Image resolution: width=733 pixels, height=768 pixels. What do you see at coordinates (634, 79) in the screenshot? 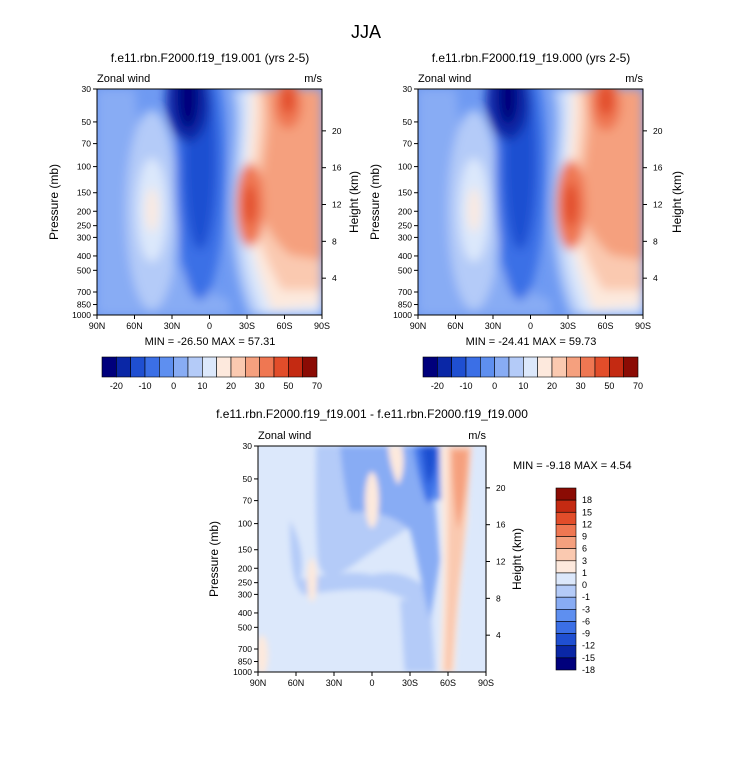
I see `panel-b-units: m/s` at bounding box center [634, 79].